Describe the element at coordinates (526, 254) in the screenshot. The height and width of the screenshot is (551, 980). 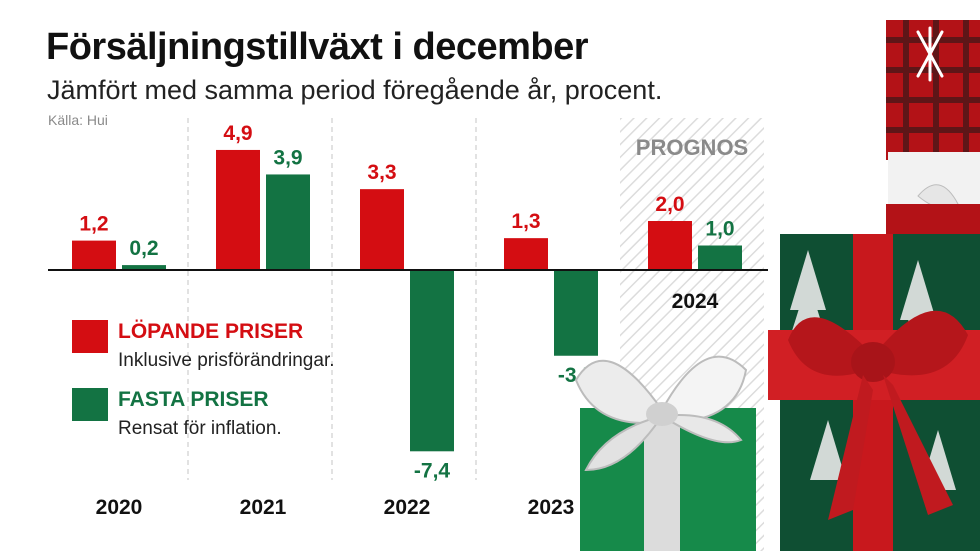
I see `bar-nominal-2023` at that location.